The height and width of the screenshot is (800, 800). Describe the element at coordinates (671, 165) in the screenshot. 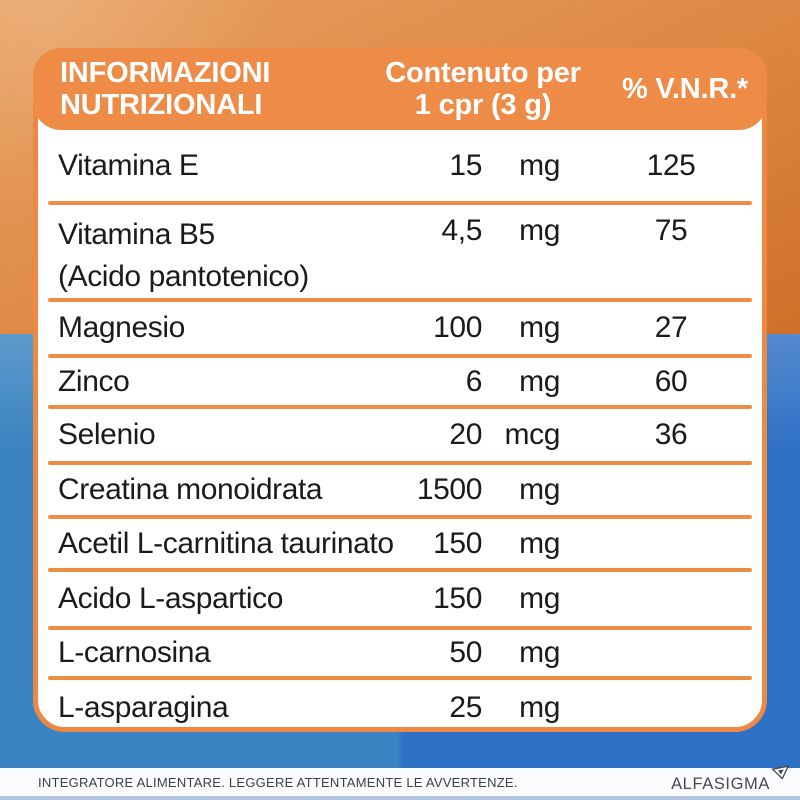

I see `vnr-value: 125` at that location.